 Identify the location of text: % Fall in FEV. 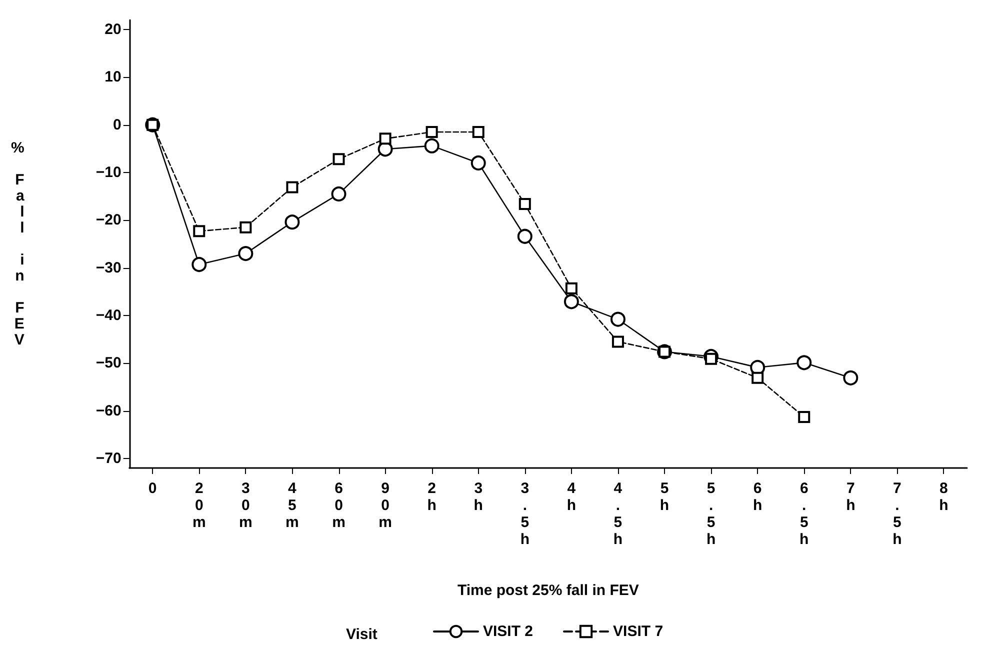
(17, 244).